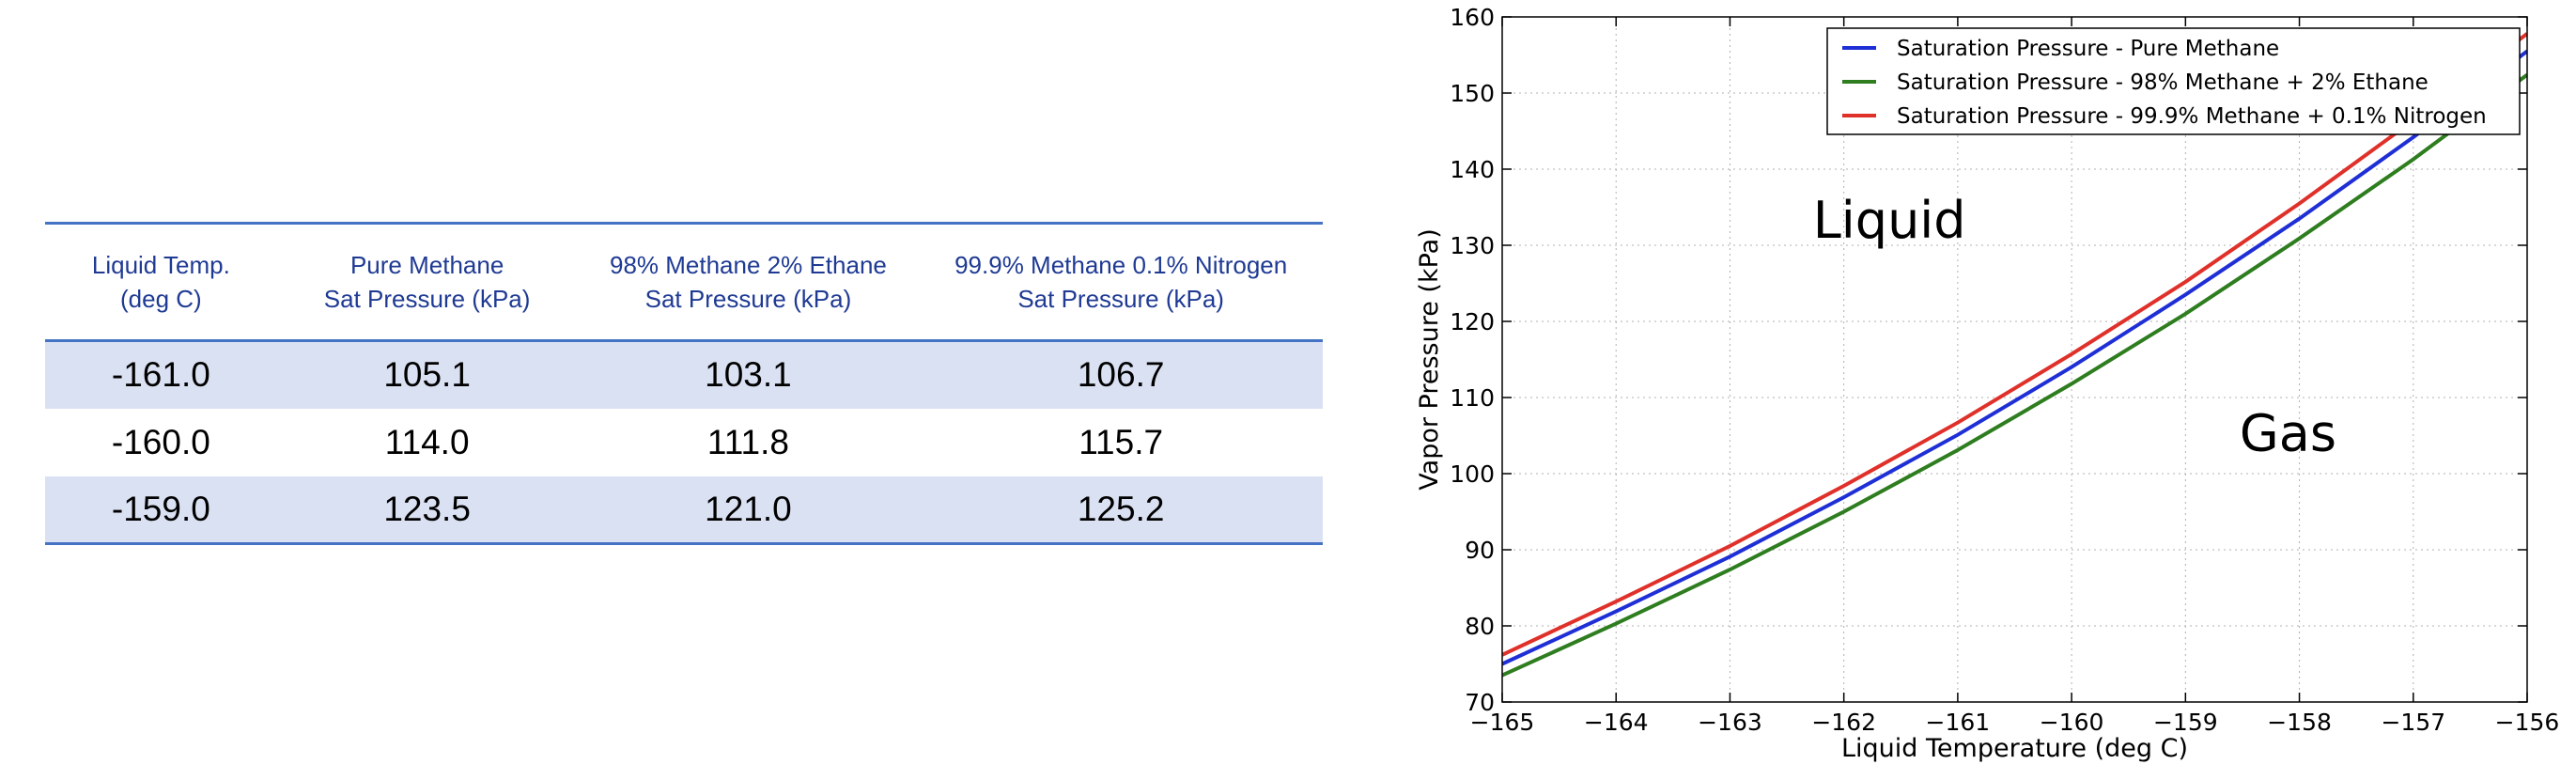 This screenshot has width=2576, height=780. What do you see at coordinates (1473, 321) in the screenshot?
I see `y-tick-label: 120` at bounding box center [1473, 321].